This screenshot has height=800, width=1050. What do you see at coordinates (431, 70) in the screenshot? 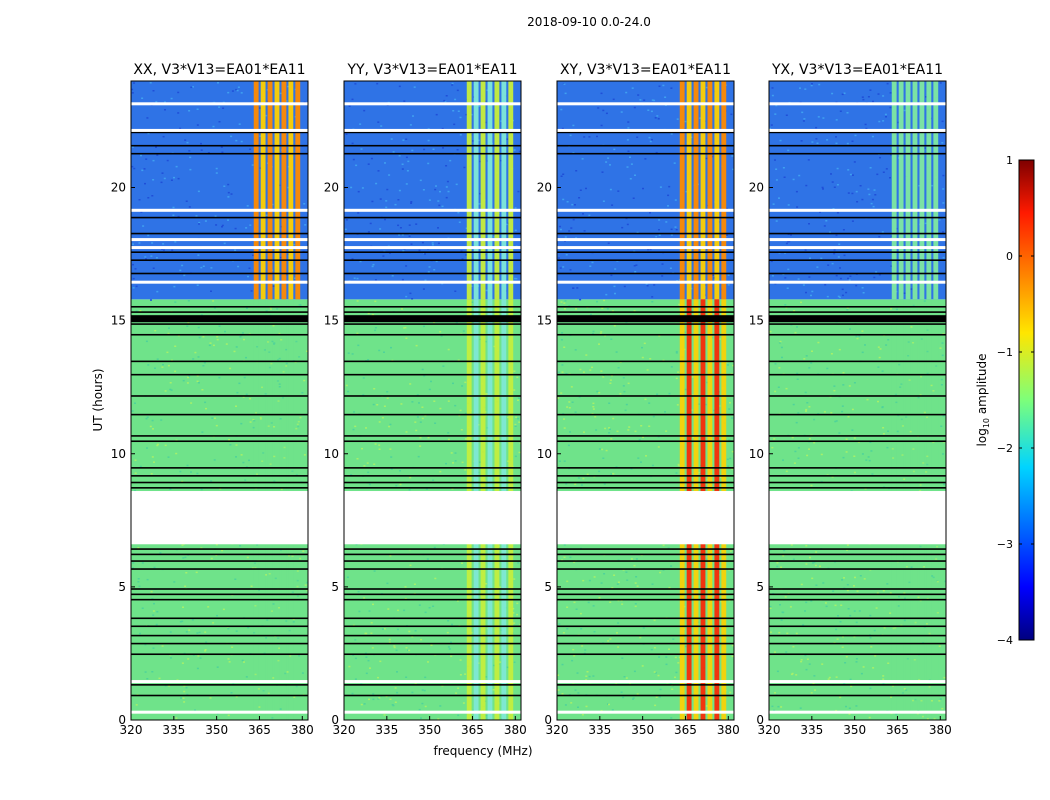
I see `panel-title: YY, V3*V13=EA01*EA11` at bounding box center [431, 70].